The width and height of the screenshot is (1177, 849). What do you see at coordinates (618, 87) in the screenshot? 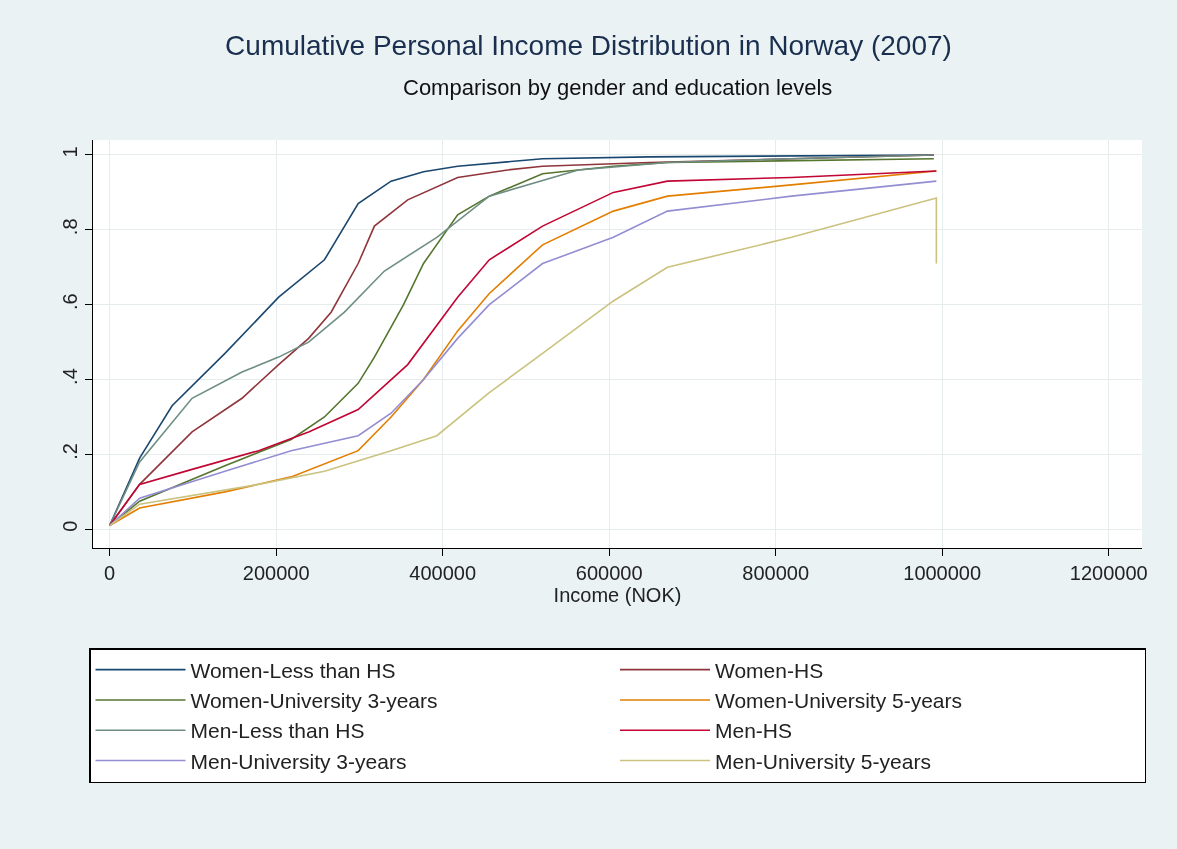
I see `chart-subtitle: Comparison by gender and education levels` at bounding box center [618, 87].